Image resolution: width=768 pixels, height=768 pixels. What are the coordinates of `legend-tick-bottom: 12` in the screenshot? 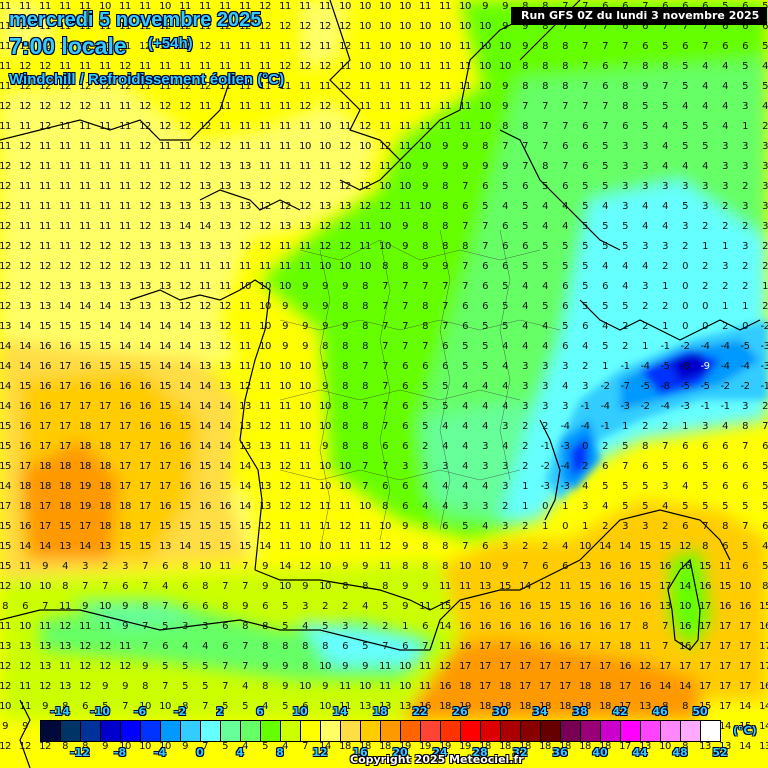 It's located at (320, 752).